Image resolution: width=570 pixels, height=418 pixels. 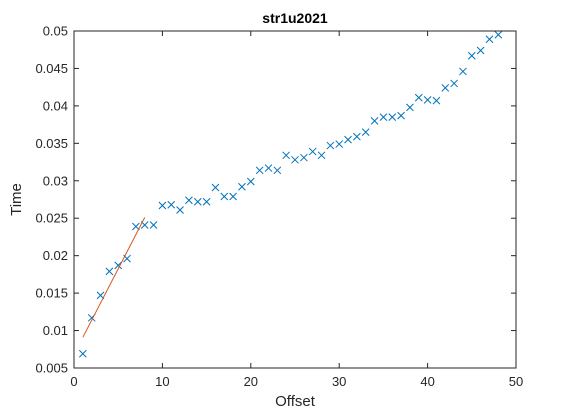 What do you see at coordinates (251, 381) in the screenshot?
I see `x-tick-label: 20` at bounding box center [251, 381].